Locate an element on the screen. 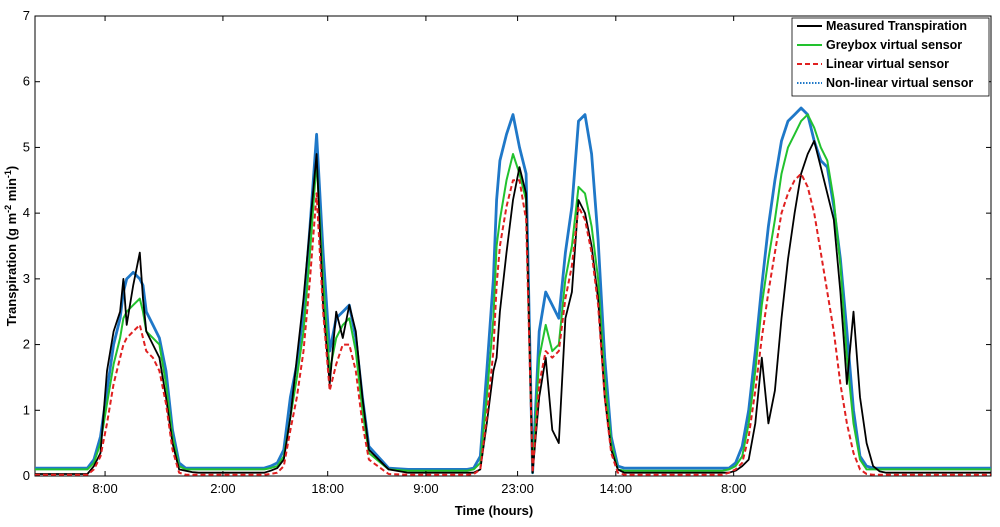 This screenshot has height=527, width=1000. legend-label: Greybox virtual sensor is located at coordinates (894, 45).